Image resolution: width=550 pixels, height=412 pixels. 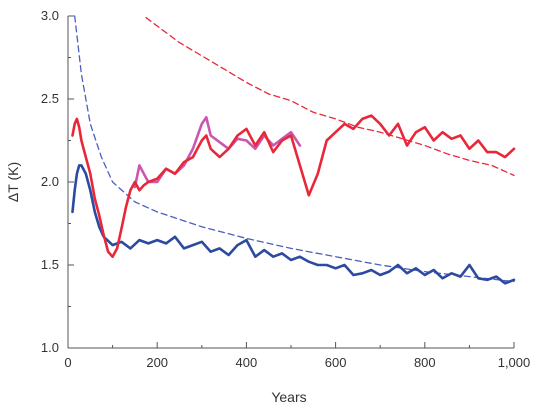 I want to click on x-tick-label: 200, so click(x=157, y=362).